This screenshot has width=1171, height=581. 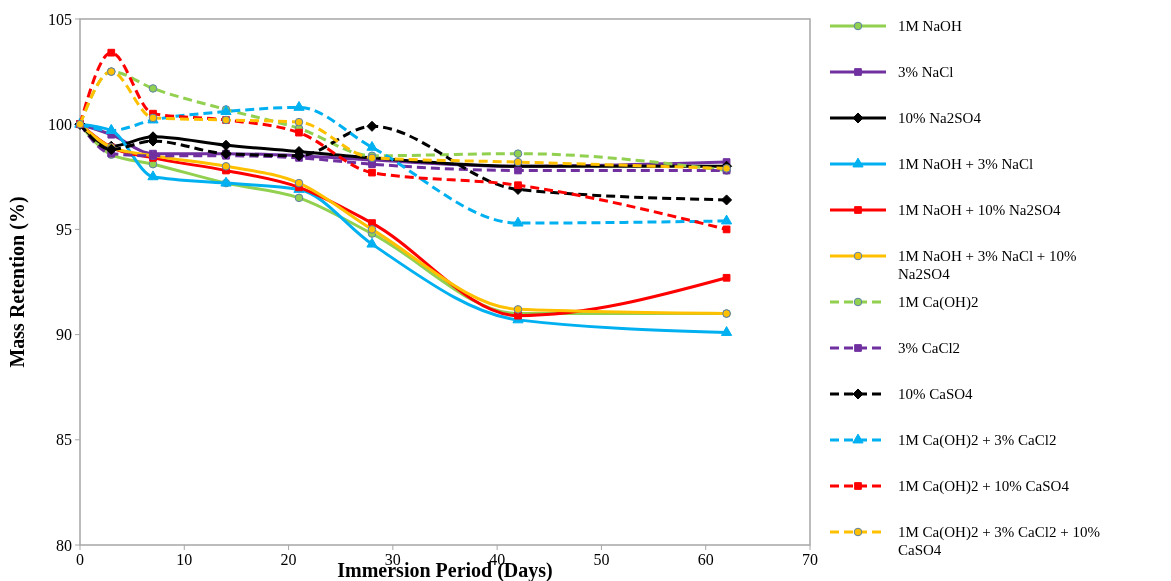 What do you see at coordinates (810, 559) in the screenshot?
I see `x-tick-label: 70` at bounding box center [810, 559].